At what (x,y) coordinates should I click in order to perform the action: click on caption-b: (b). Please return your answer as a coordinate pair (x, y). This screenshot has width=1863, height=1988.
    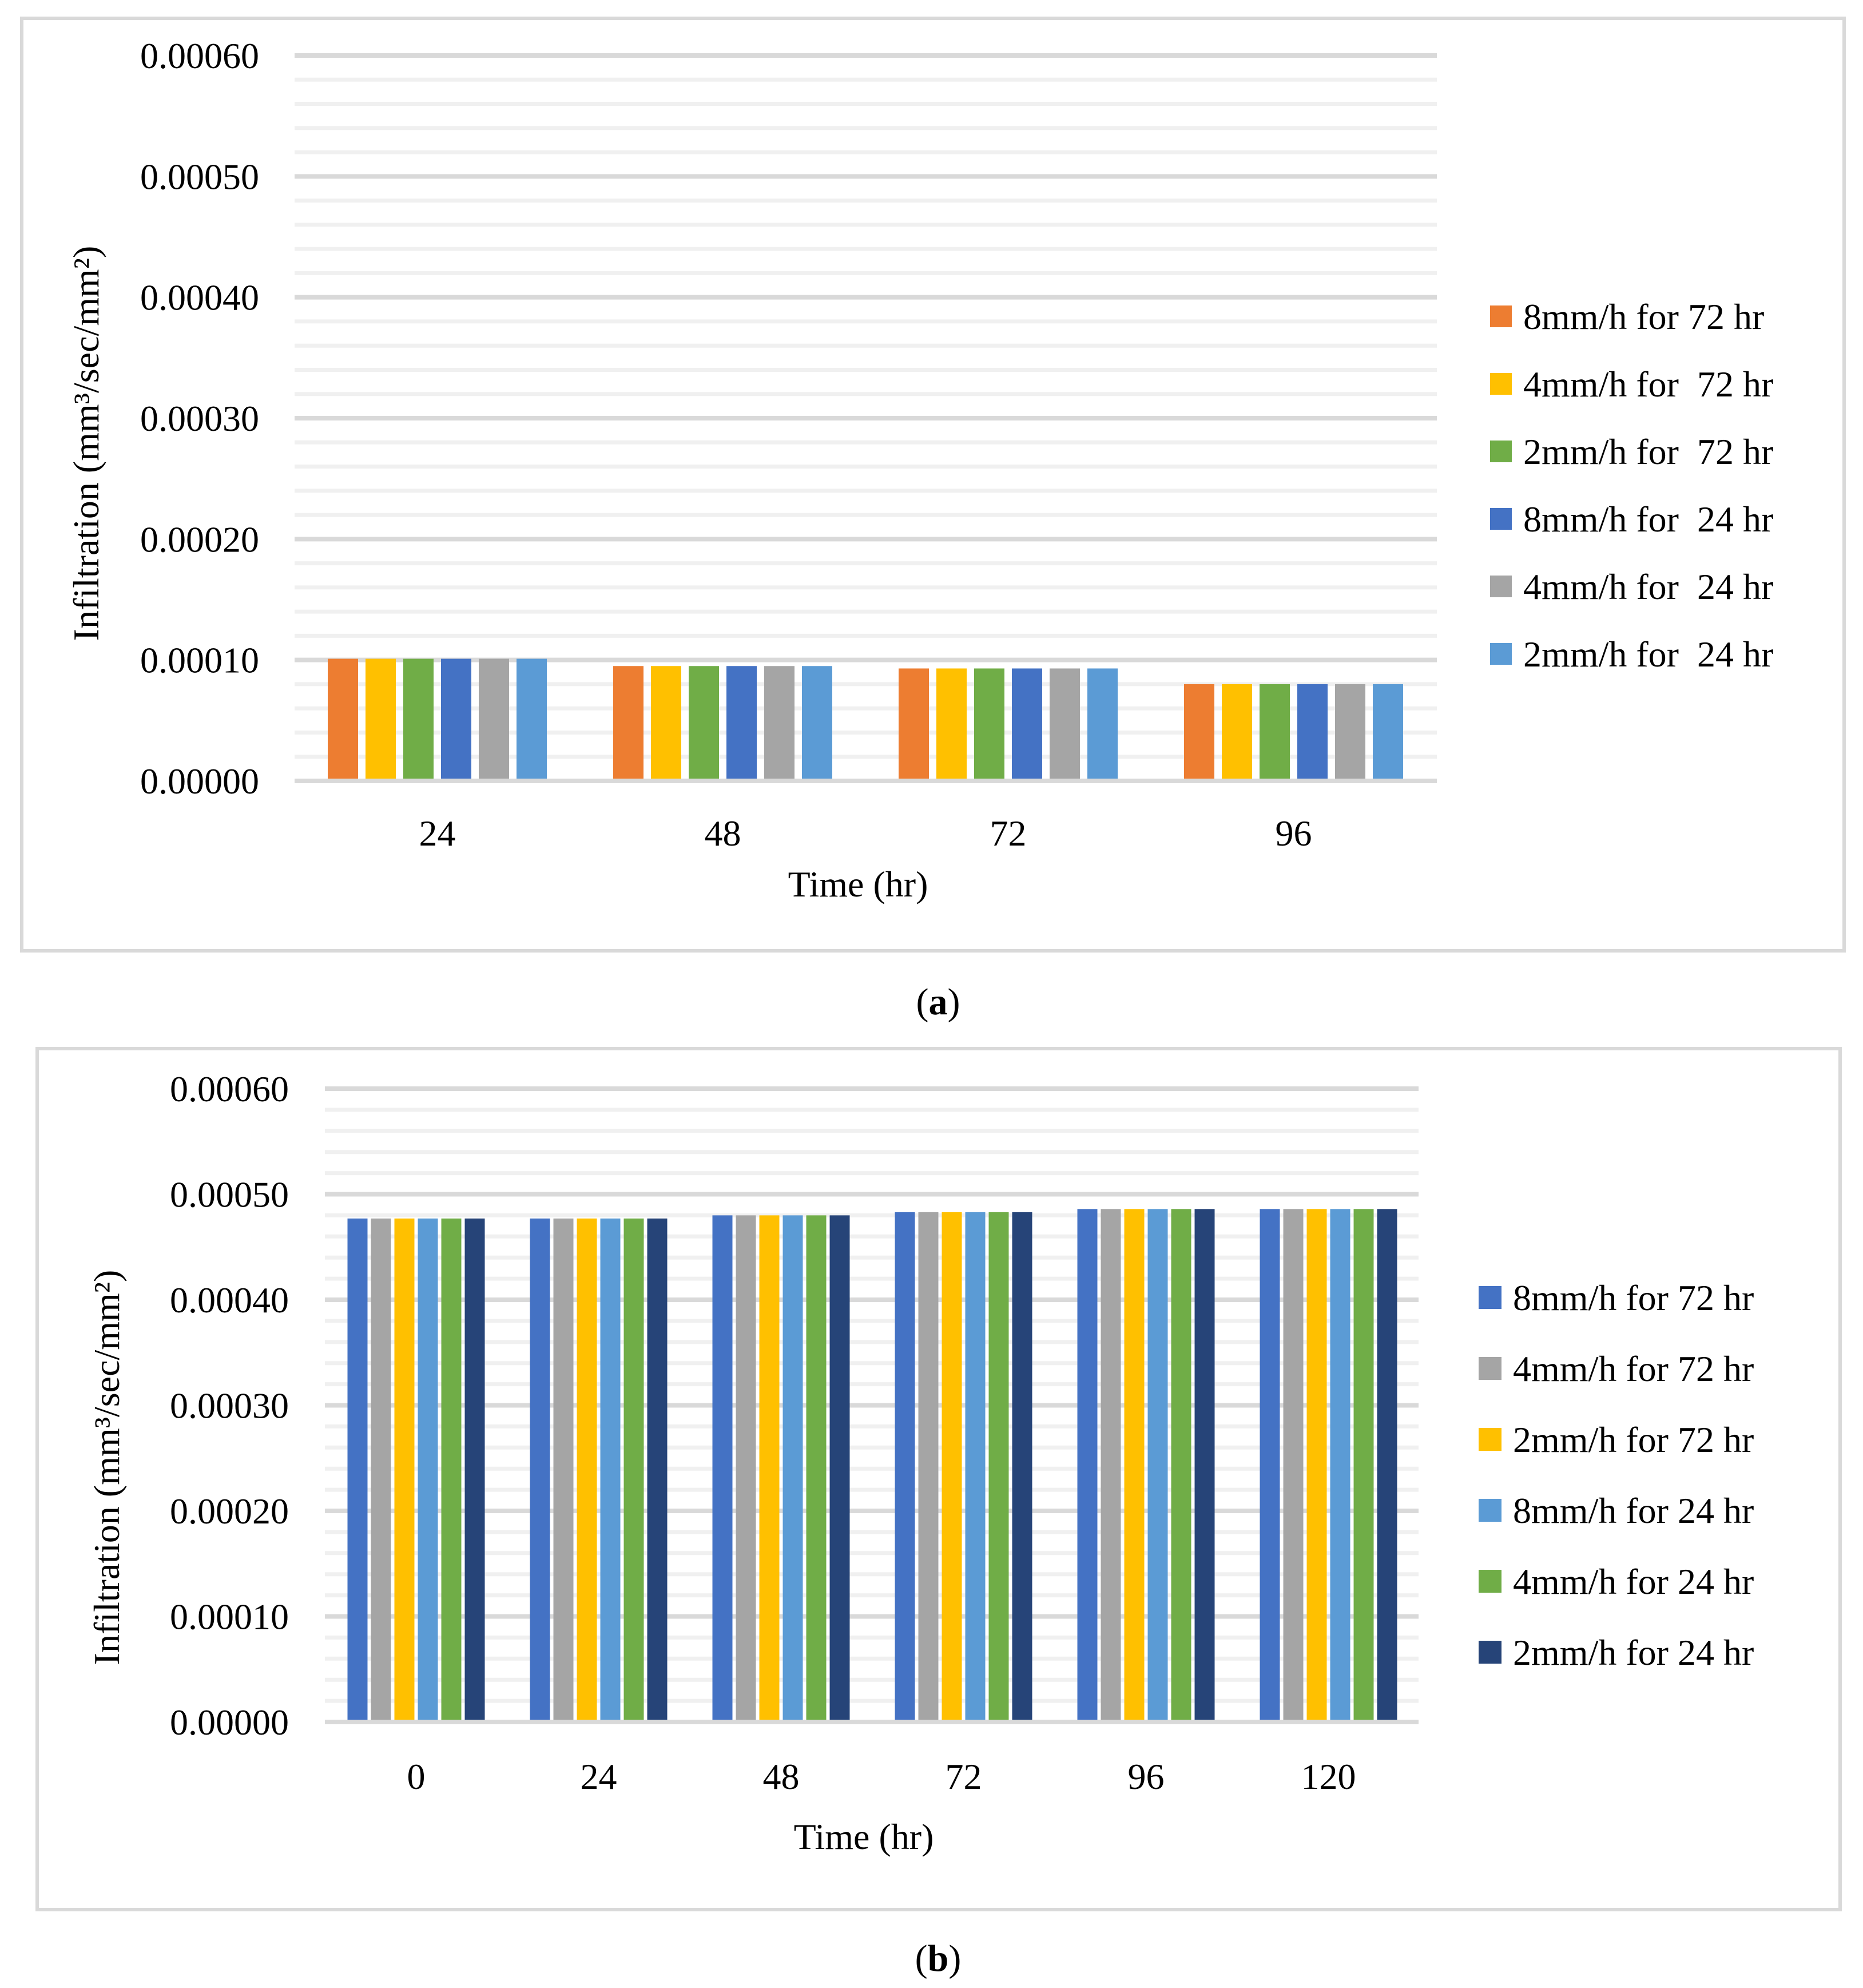
    Looking at the image, I should click on (939, 1959).